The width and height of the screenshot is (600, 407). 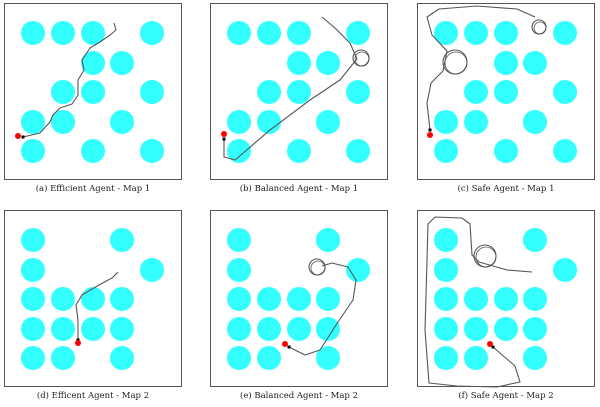 I want to click on panel-balanced-map2, so click(x=299, y=299).